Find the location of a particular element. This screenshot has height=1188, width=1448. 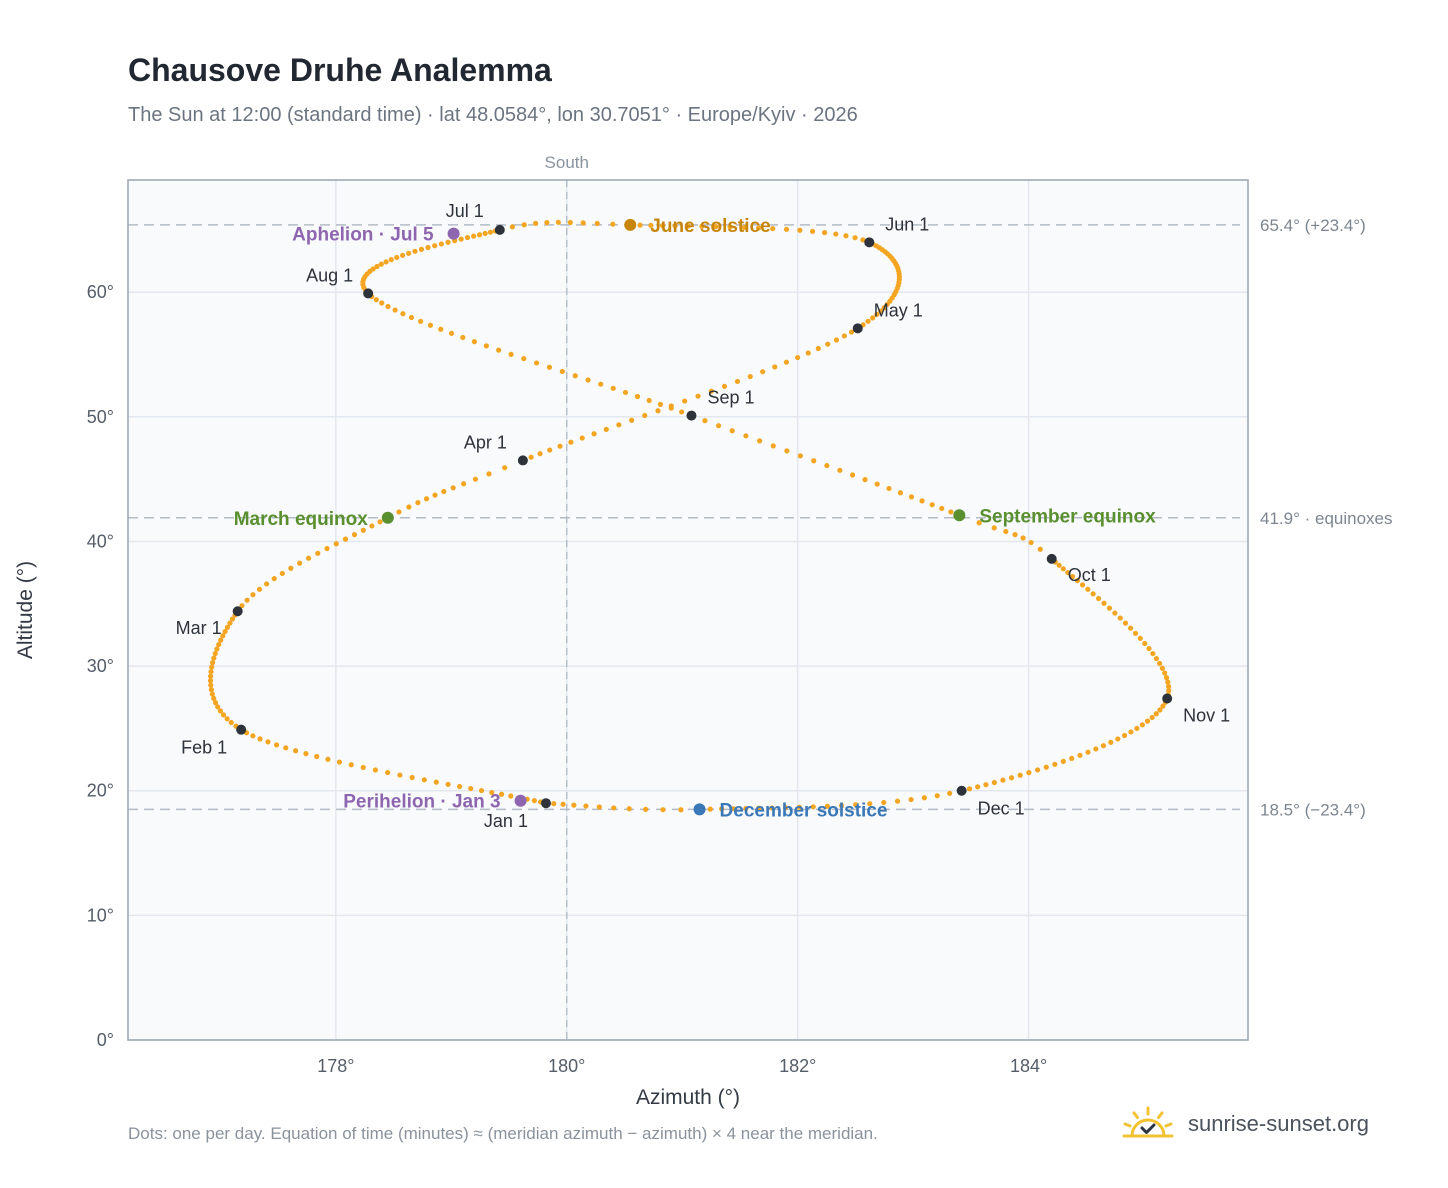

y-tick-label: 40° is located at coordinates (100, 541).